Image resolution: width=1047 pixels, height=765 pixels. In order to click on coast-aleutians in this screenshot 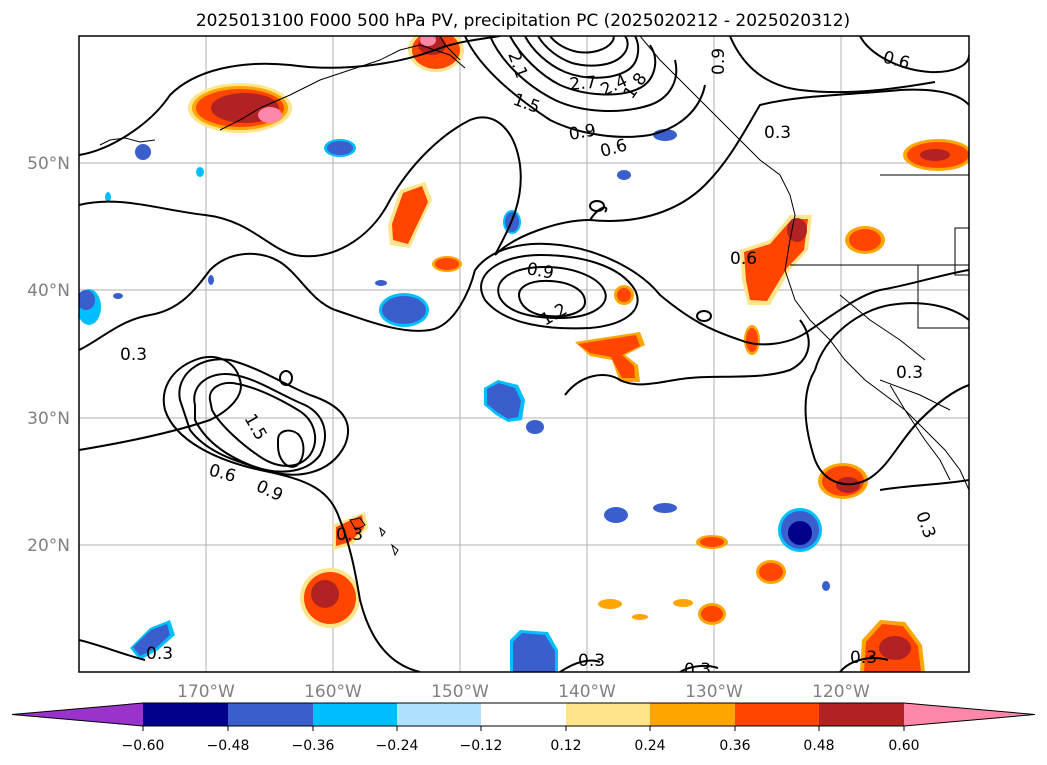, I will do `click(127, 141)`.